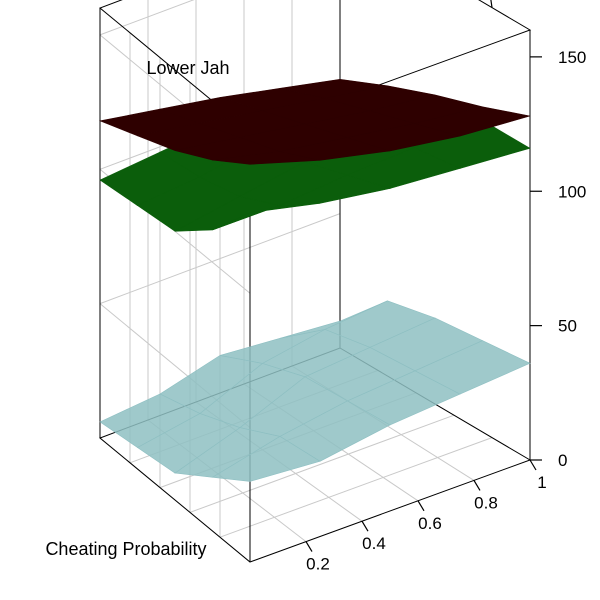 This screenshot has height=600, width=600. What do you see at coordinates (567, 326) in the screenshot?
I see `z-tick-label: 50` at bounding box center [567, 326].